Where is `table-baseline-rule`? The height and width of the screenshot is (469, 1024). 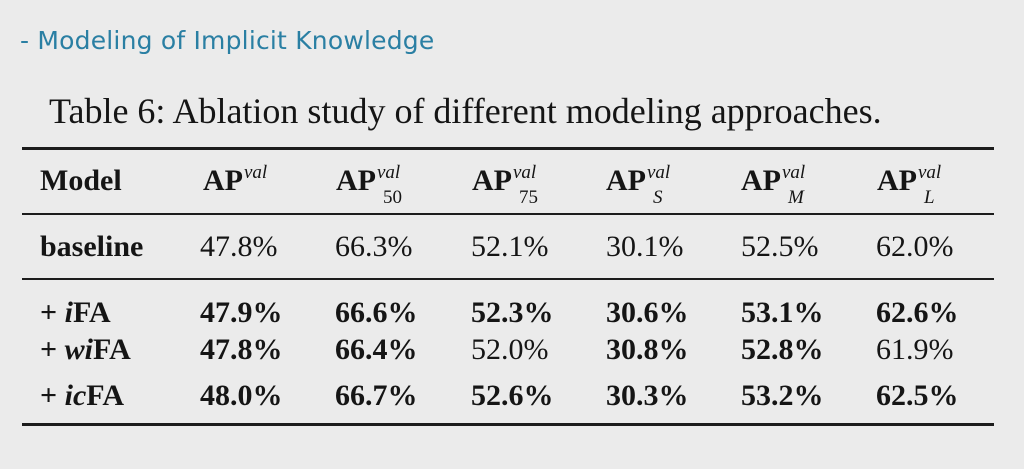
table-baseline-rule is located at coordinates (508, 279).